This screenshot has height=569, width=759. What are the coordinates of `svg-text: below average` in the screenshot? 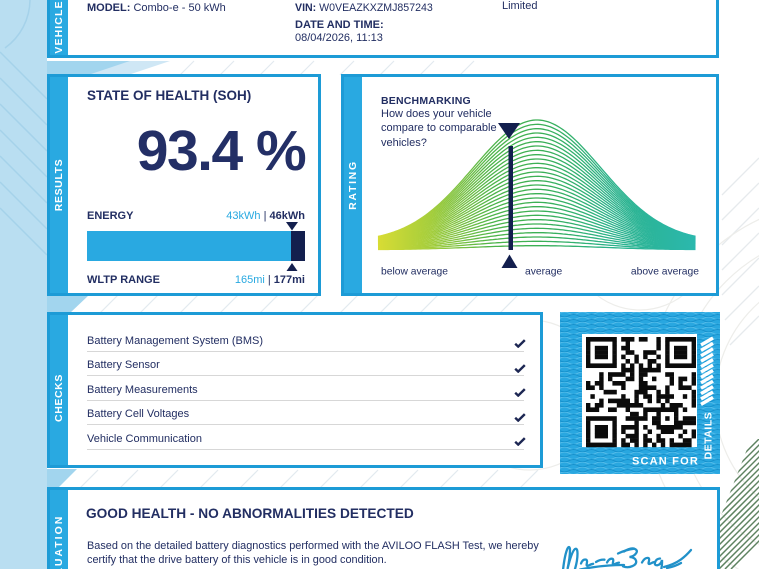 It's located at (414, 272).